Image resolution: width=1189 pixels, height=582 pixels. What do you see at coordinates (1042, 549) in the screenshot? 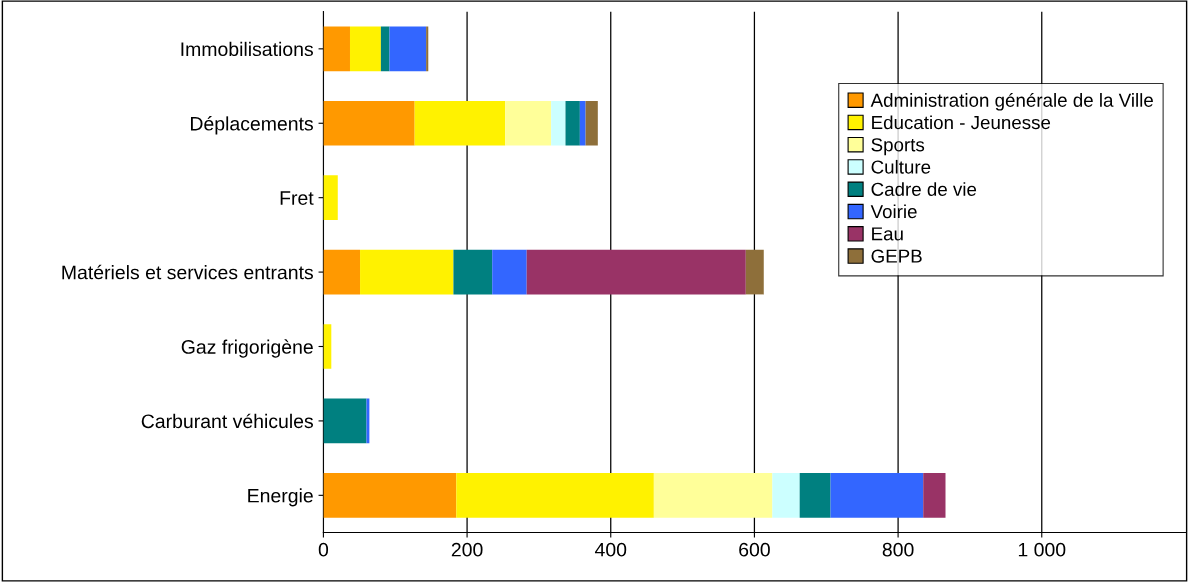
I see `x-tick-label: 1 000` at bounding box center [1042, 549].